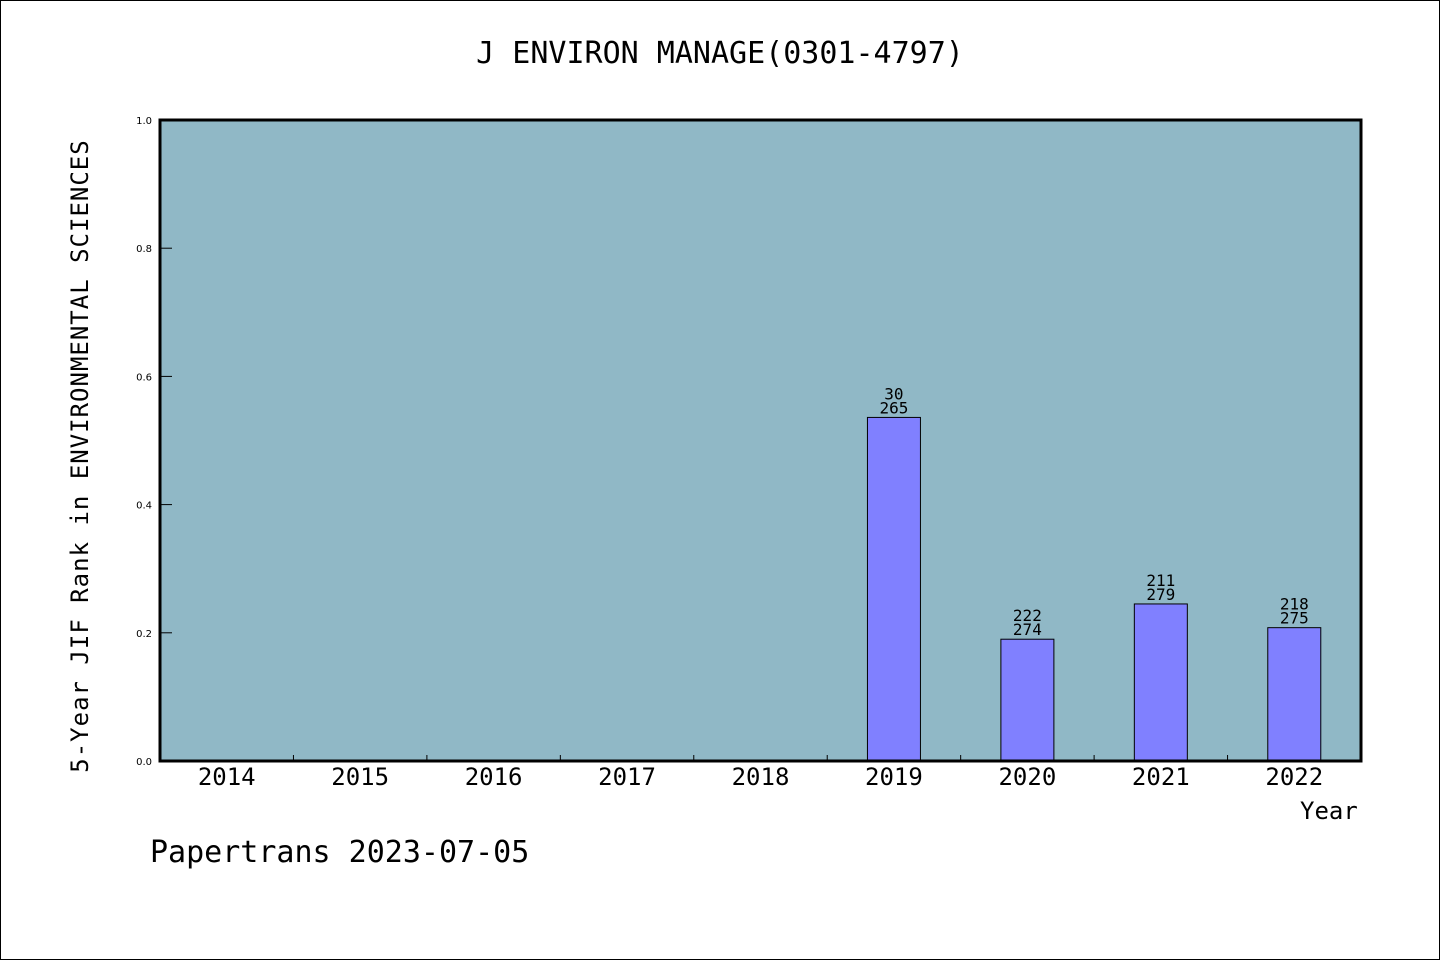 This screenshot has width=1440, height=960. What do you see at coordinates (1294, 604) in the screenshot?
I see `bar-label-rank: 218` at bounding box center [1294, 604].